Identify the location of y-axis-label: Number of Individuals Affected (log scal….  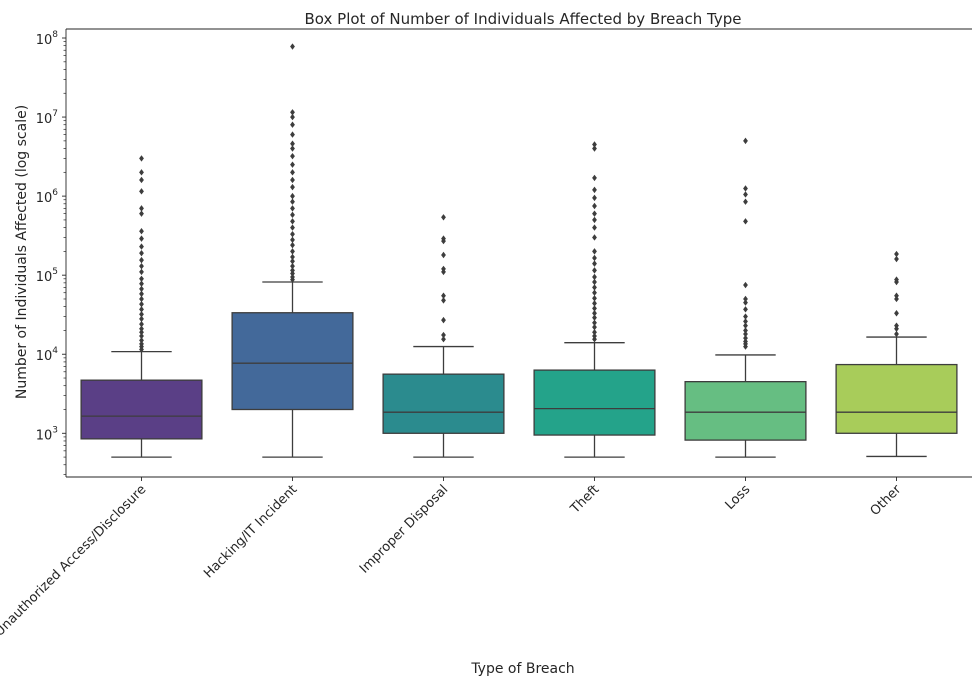
(22, 252).